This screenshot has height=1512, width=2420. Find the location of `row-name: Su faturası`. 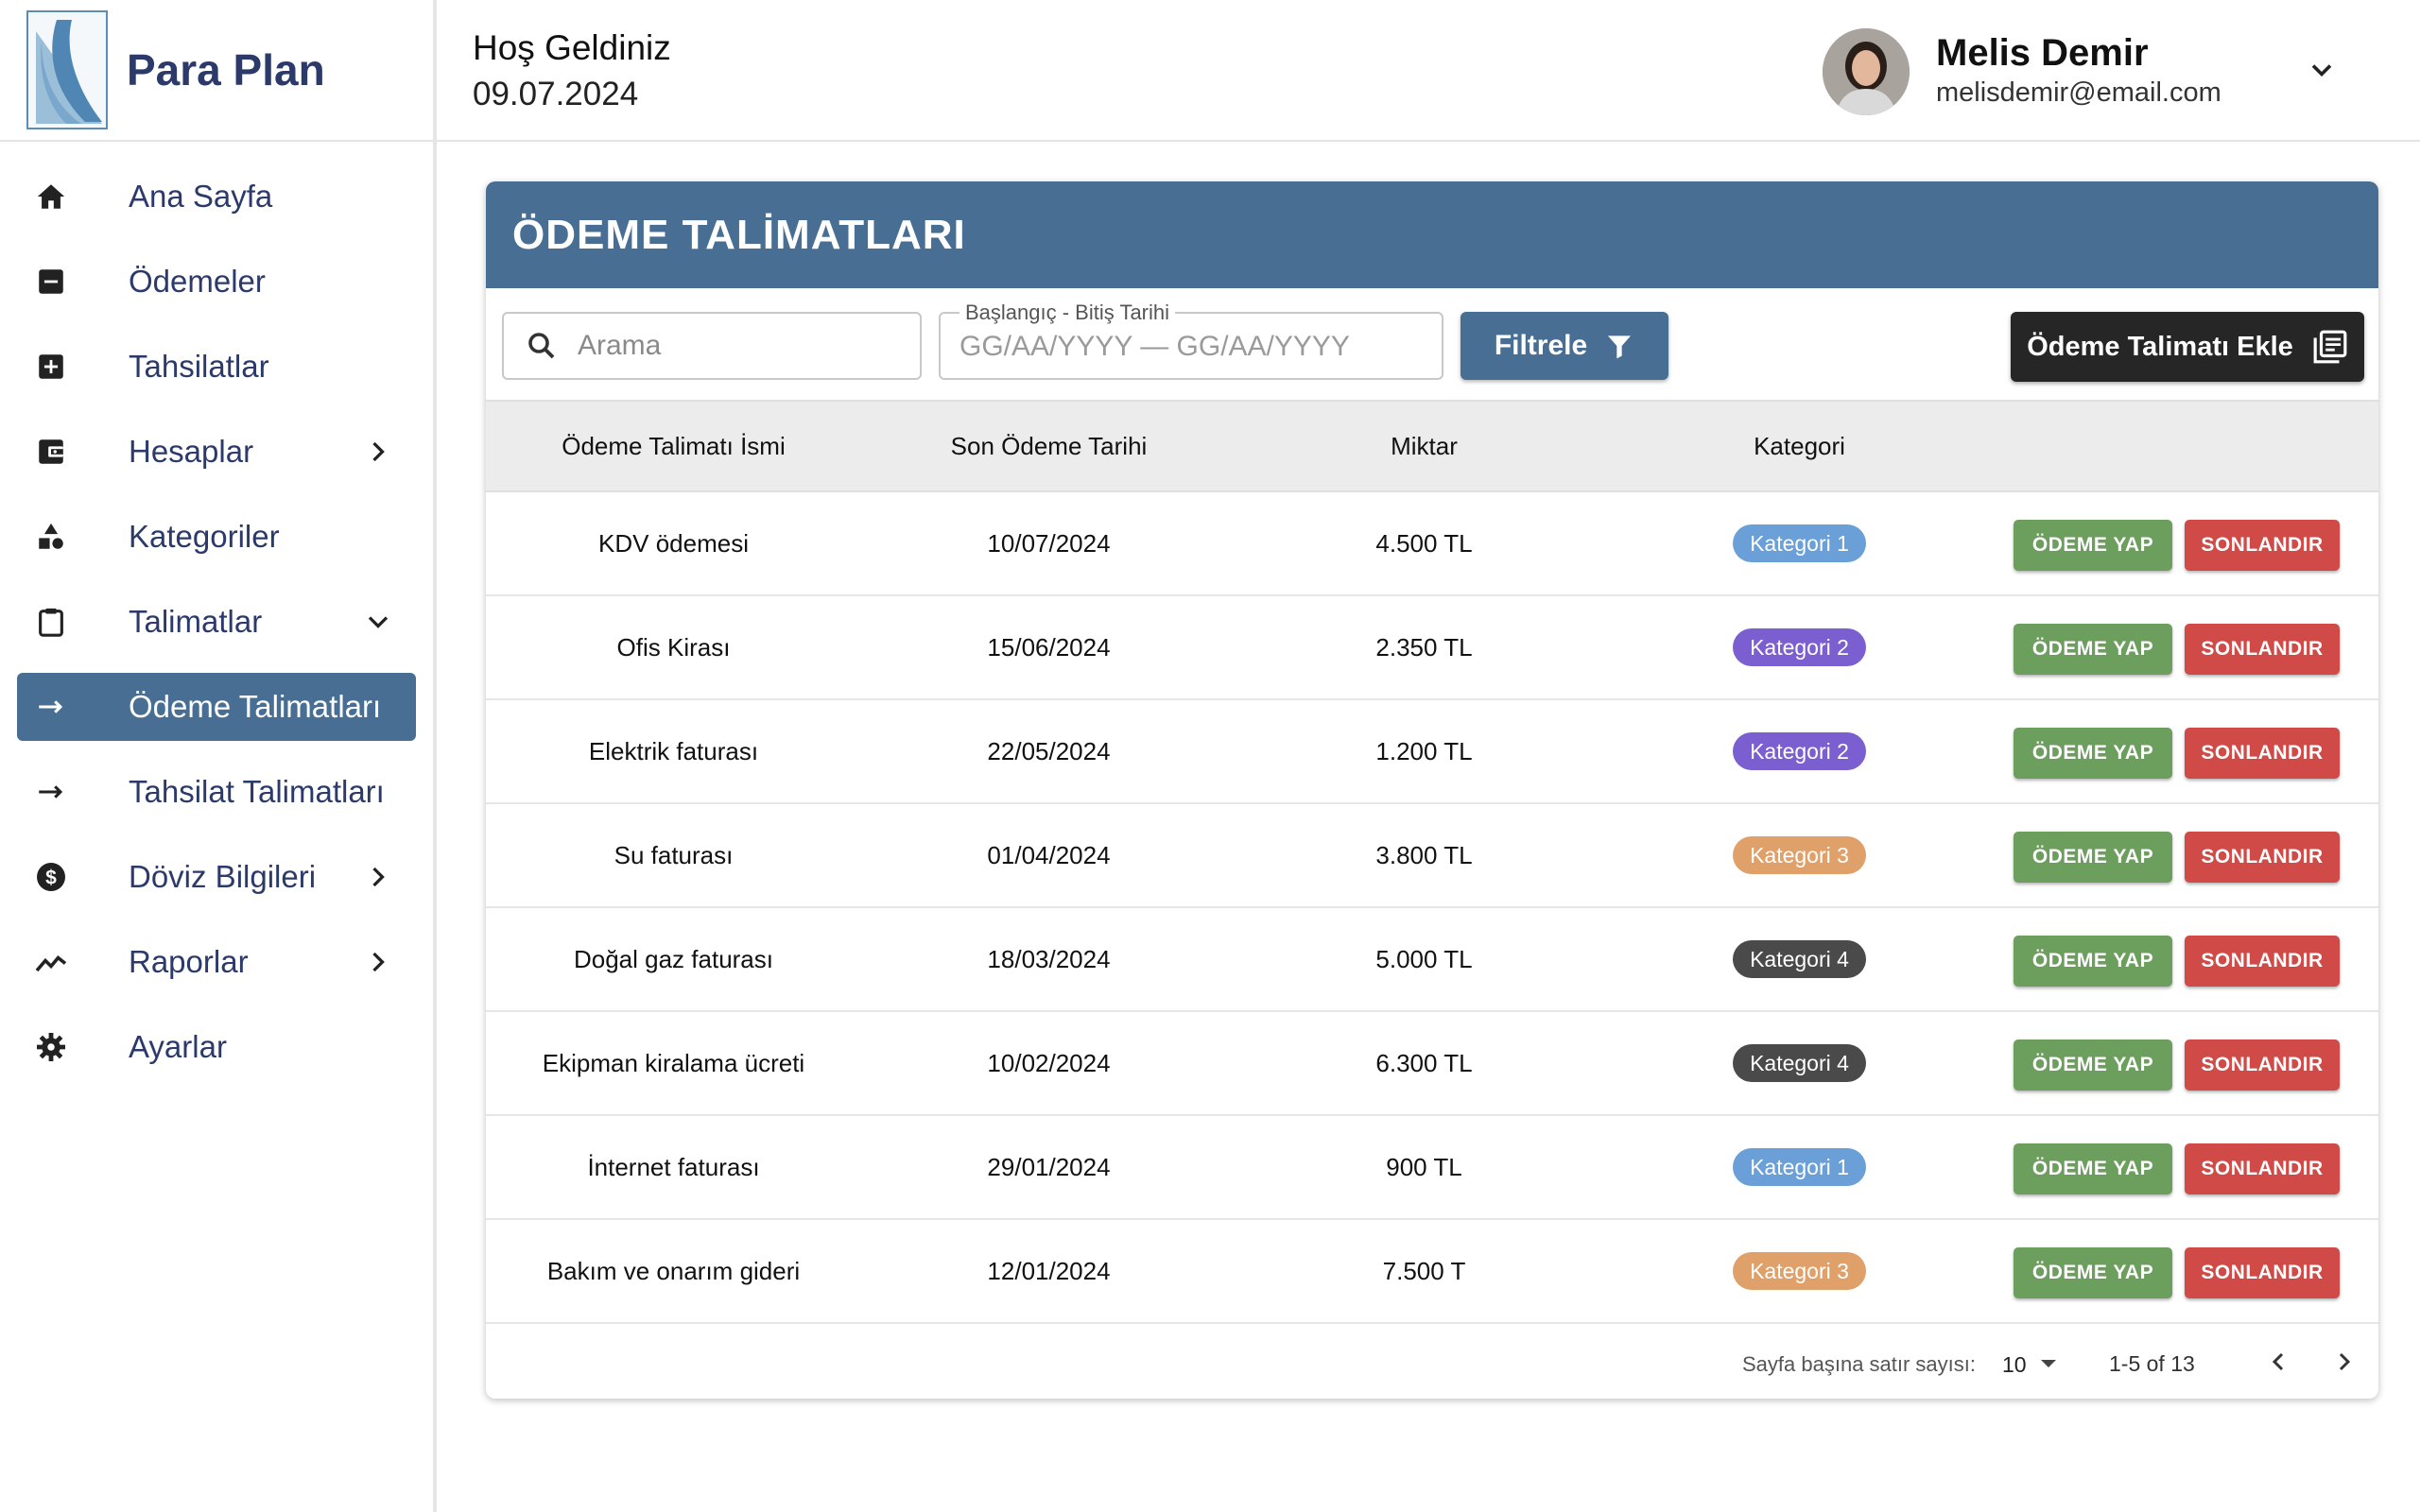

row-name: Su faturası is located at coordinates (674, 854).